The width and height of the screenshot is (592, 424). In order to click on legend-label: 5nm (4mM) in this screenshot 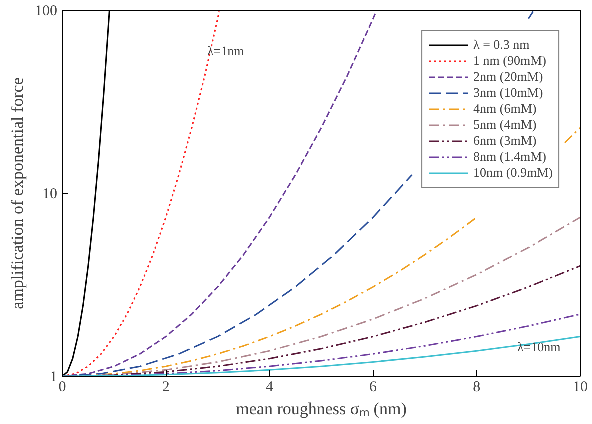, I will do `click(505, 125)`.